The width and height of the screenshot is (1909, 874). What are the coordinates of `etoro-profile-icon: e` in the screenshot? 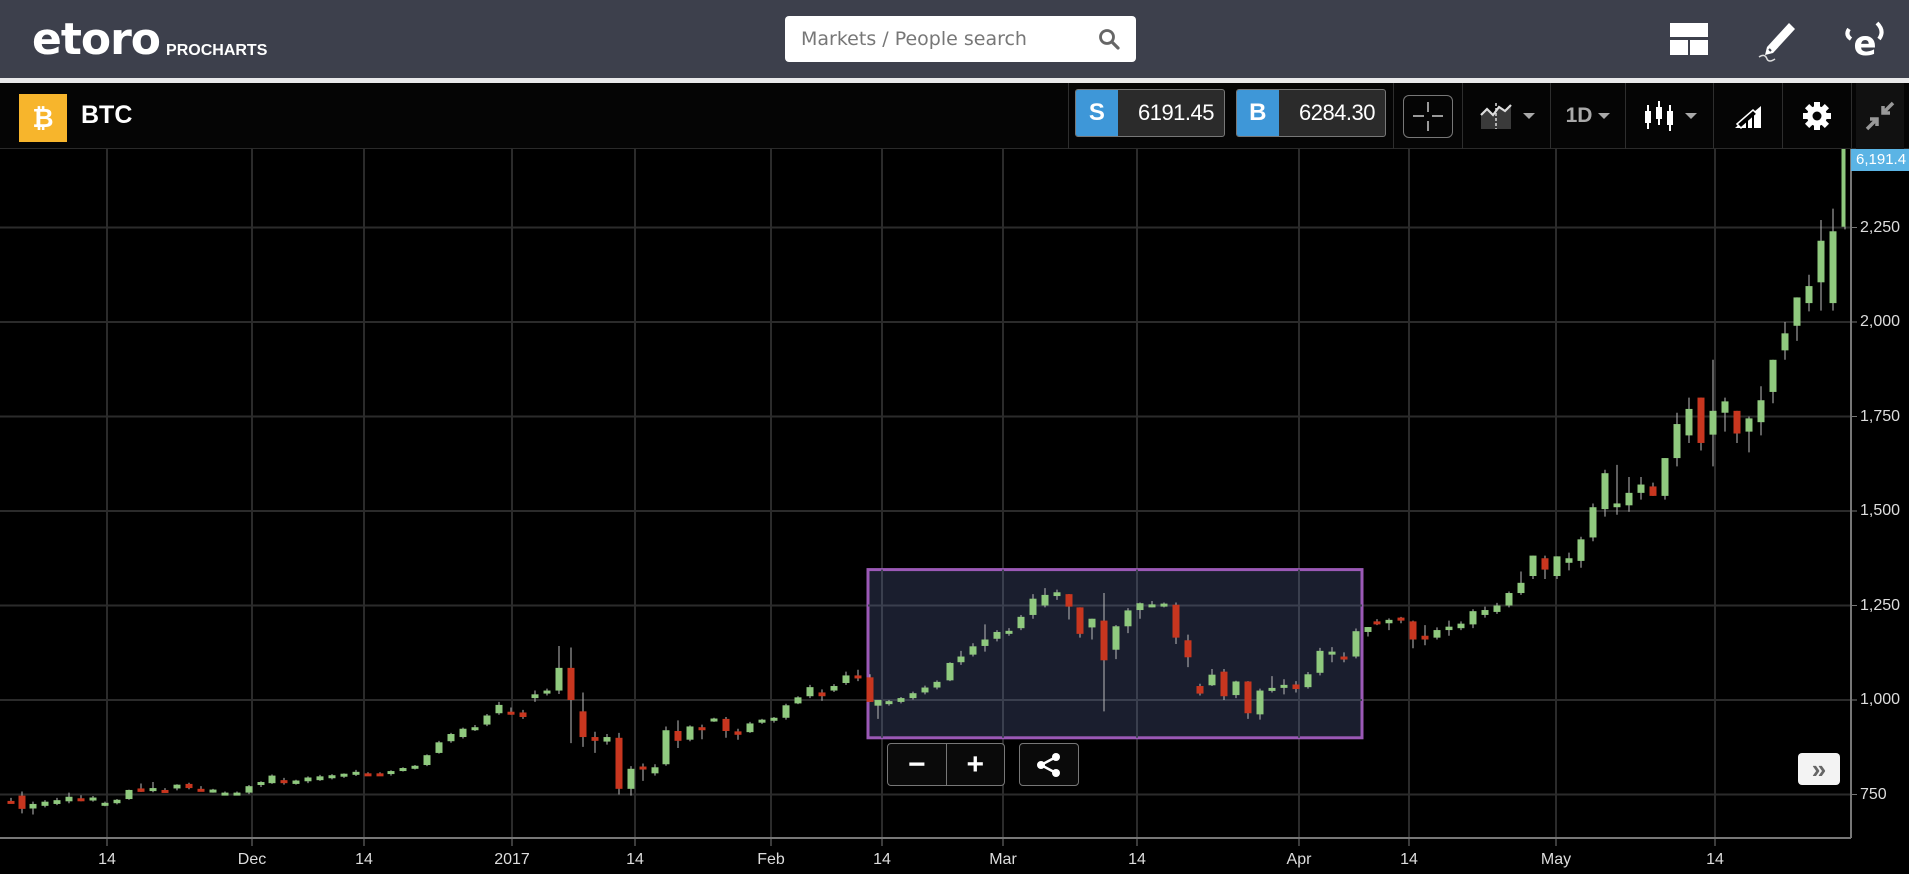 It's located at (1865, 39).